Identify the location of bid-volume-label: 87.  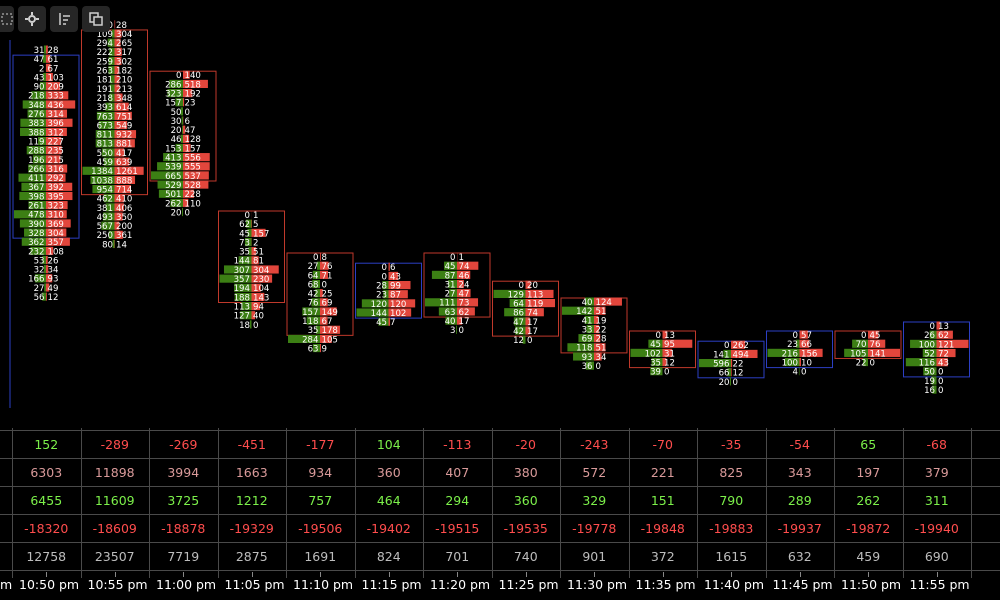
(450, 276).